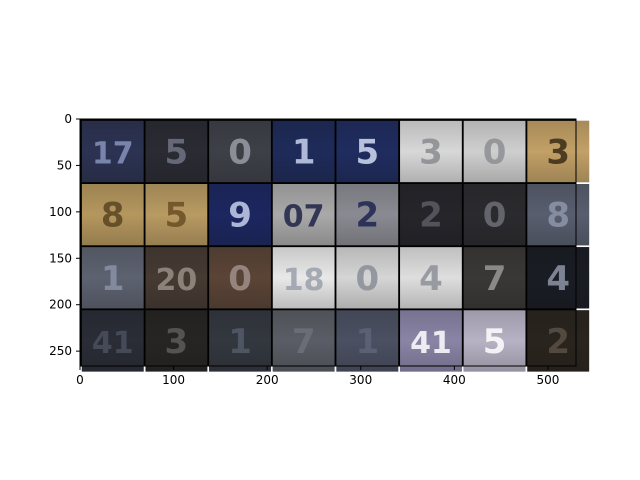 The height and width of the screenshot is (480, 640). Describe the element at coordinates (267, 380) in the screenshot. I see `x-tick-label: 200` at that location.